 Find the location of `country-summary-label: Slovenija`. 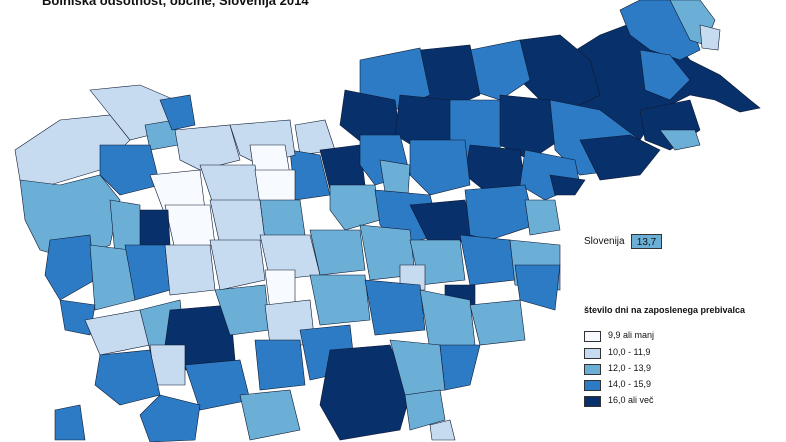

country-summary-label: Slovenija is located at coordinates (604, 241).